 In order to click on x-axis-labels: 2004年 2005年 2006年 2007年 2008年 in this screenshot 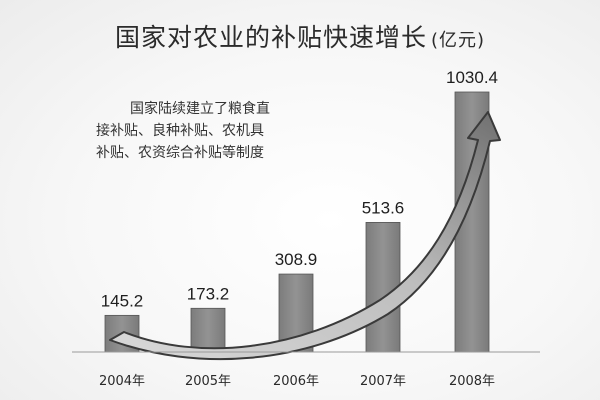, I will do `click(297, 381)`.